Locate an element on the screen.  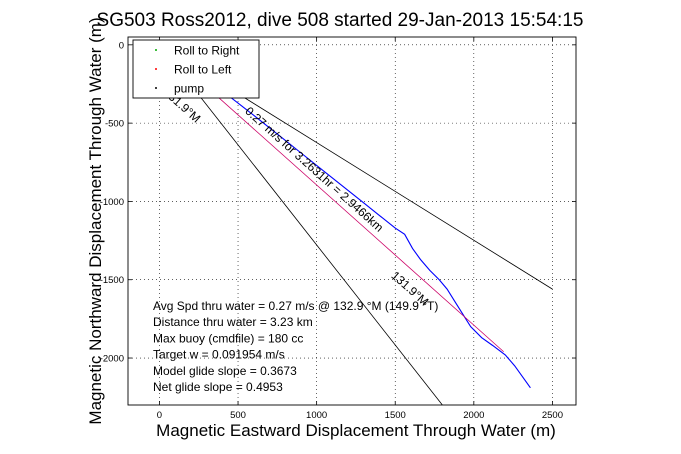
x-tick-label: 500 is located at coordinates (238, 415).